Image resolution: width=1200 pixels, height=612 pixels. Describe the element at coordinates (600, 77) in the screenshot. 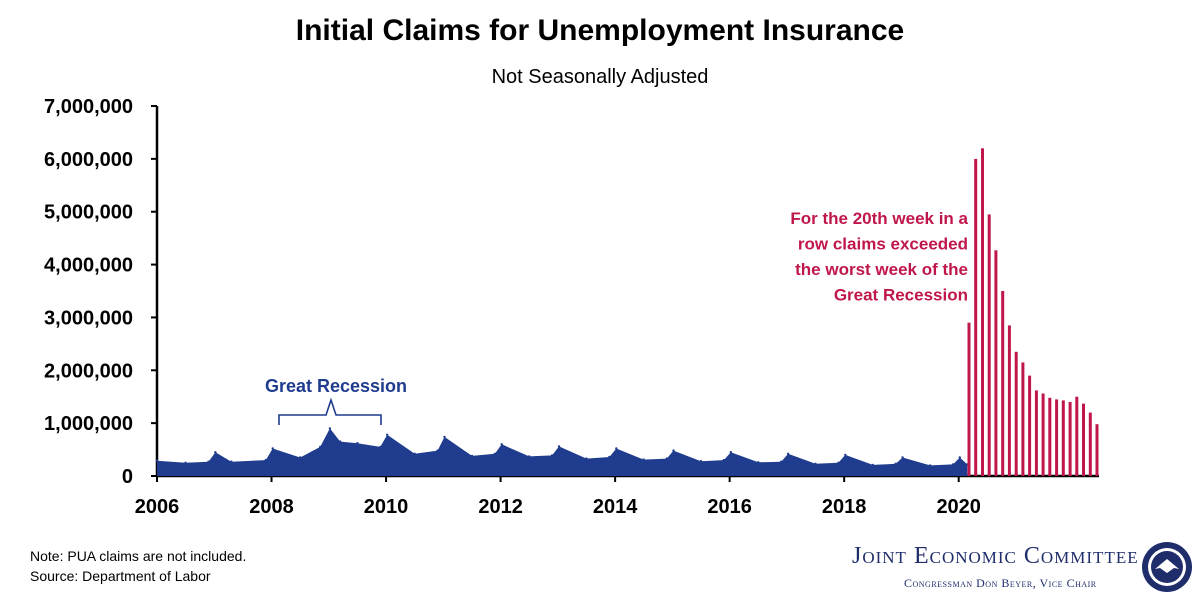

I see `chart-subtitle: Not Seasonally Adjusted` at that location.